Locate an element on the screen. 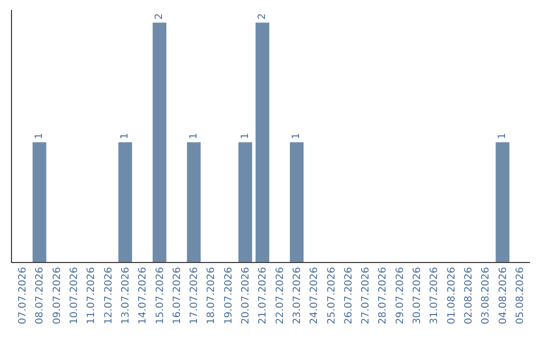  x-tick-label: 09.07.2026 is located at coordinates (57, 295).